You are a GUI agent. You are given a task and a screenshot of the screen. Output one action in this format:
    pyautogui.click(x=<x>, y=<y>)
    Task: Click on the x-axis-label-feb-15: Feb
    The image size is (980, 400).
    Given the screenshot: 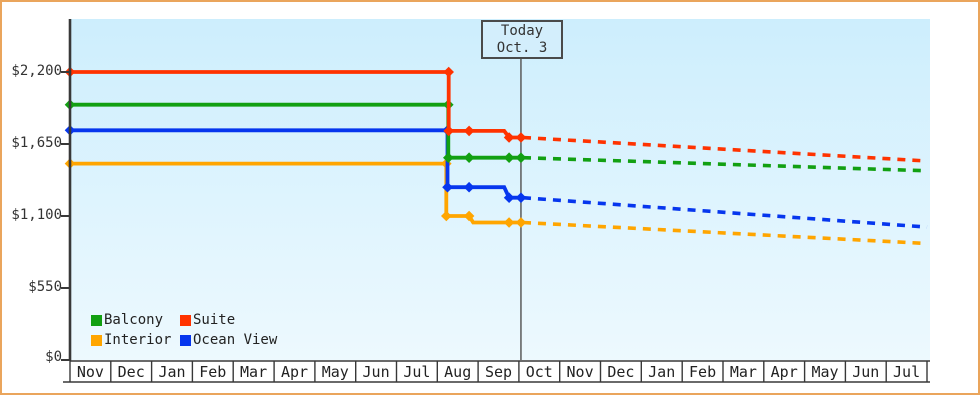 What is the action you would take?
    pyautogui.click(x=703, y=372)
    